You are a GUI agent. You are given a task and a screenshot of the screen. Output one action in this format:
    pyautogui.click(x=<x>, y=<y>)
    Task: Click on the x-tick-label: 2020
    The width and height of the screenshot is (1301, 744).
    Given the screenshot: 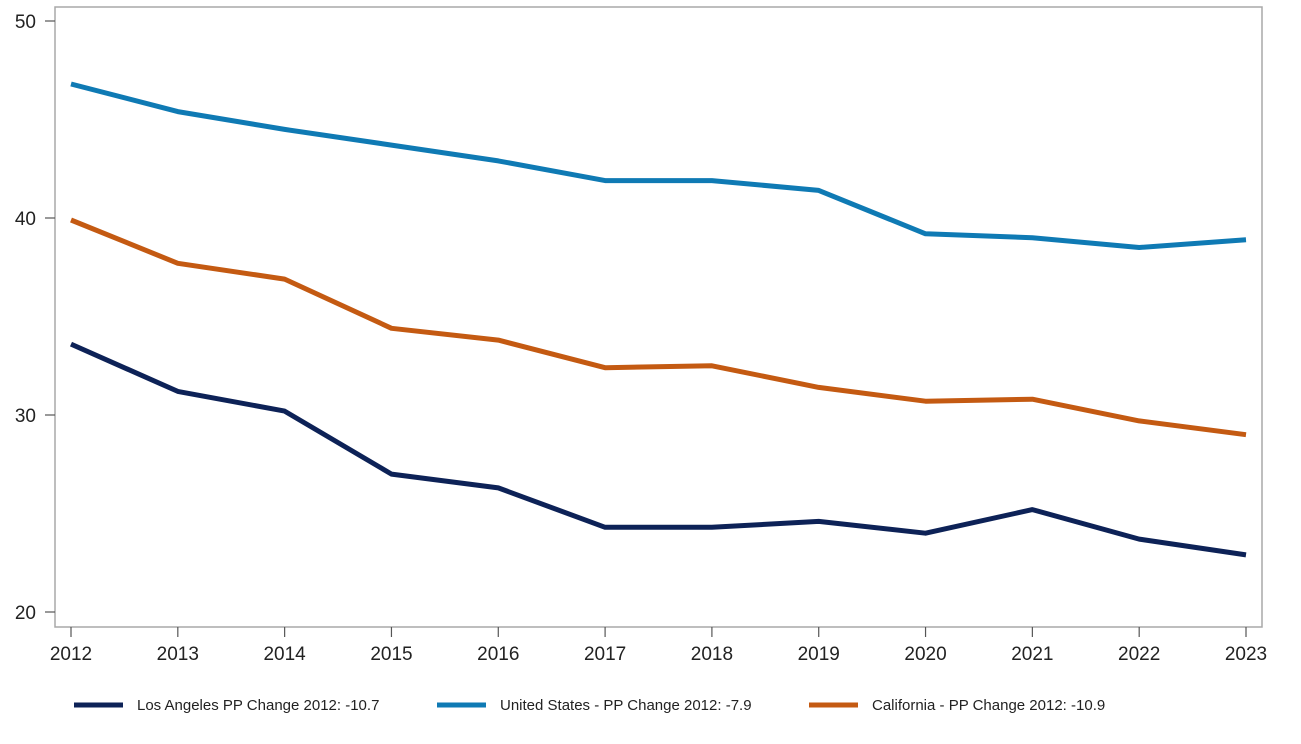 What is the action you would take?
    pyautogui.click(x=925, y=654)
    